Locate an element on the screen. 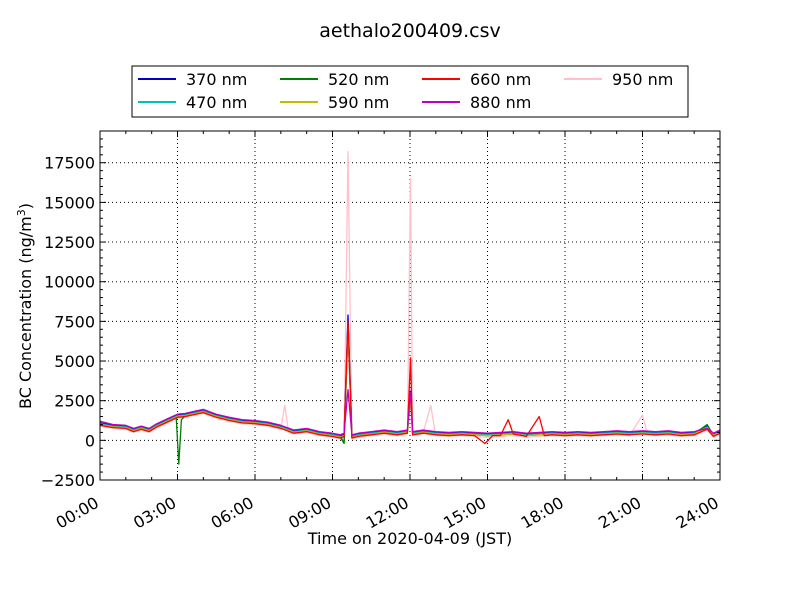 This screenshot has height=600, width=800. y-tick-label: −2500 is located at coordinates (68, 480).